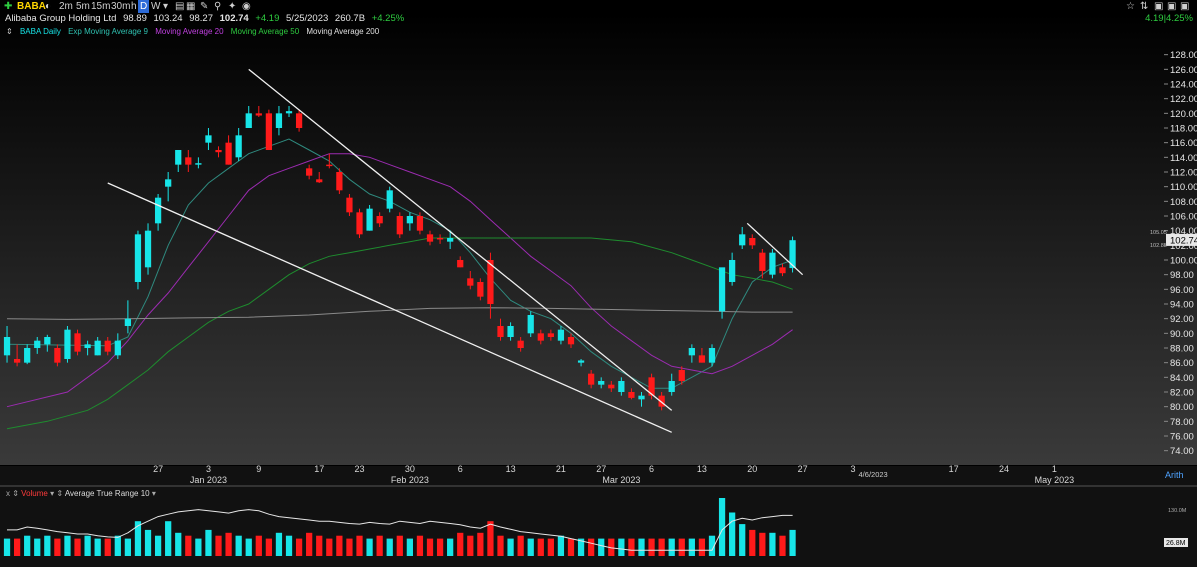  Describe the element at coordinates (40, 31) in the screenshot. I see `legend-series: BABA Daily` at that location.